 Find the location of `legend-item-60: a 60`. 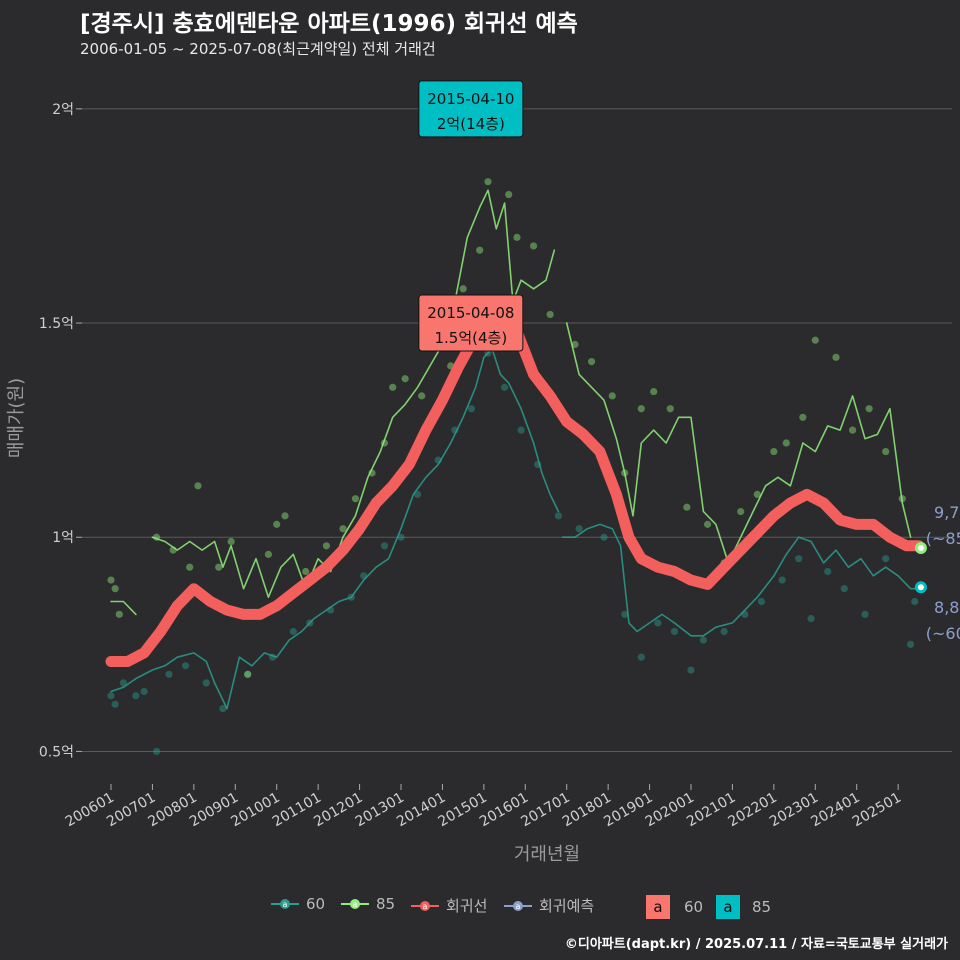

legend-item-60: a 60 is located at coordinates (297, 904).